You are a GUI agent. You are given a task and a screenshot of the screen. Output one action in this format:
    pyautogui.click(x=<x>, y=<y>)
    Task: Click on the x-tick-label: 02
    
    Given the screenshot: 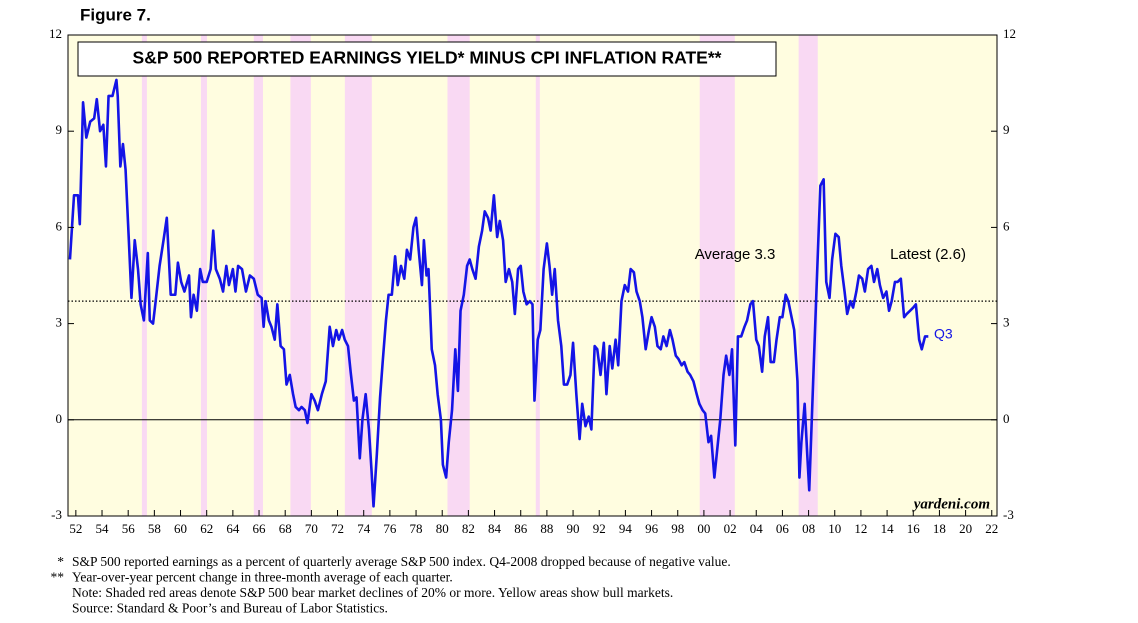 What is the action you would take?
    pyautogui.click(x=730, y=528)
    